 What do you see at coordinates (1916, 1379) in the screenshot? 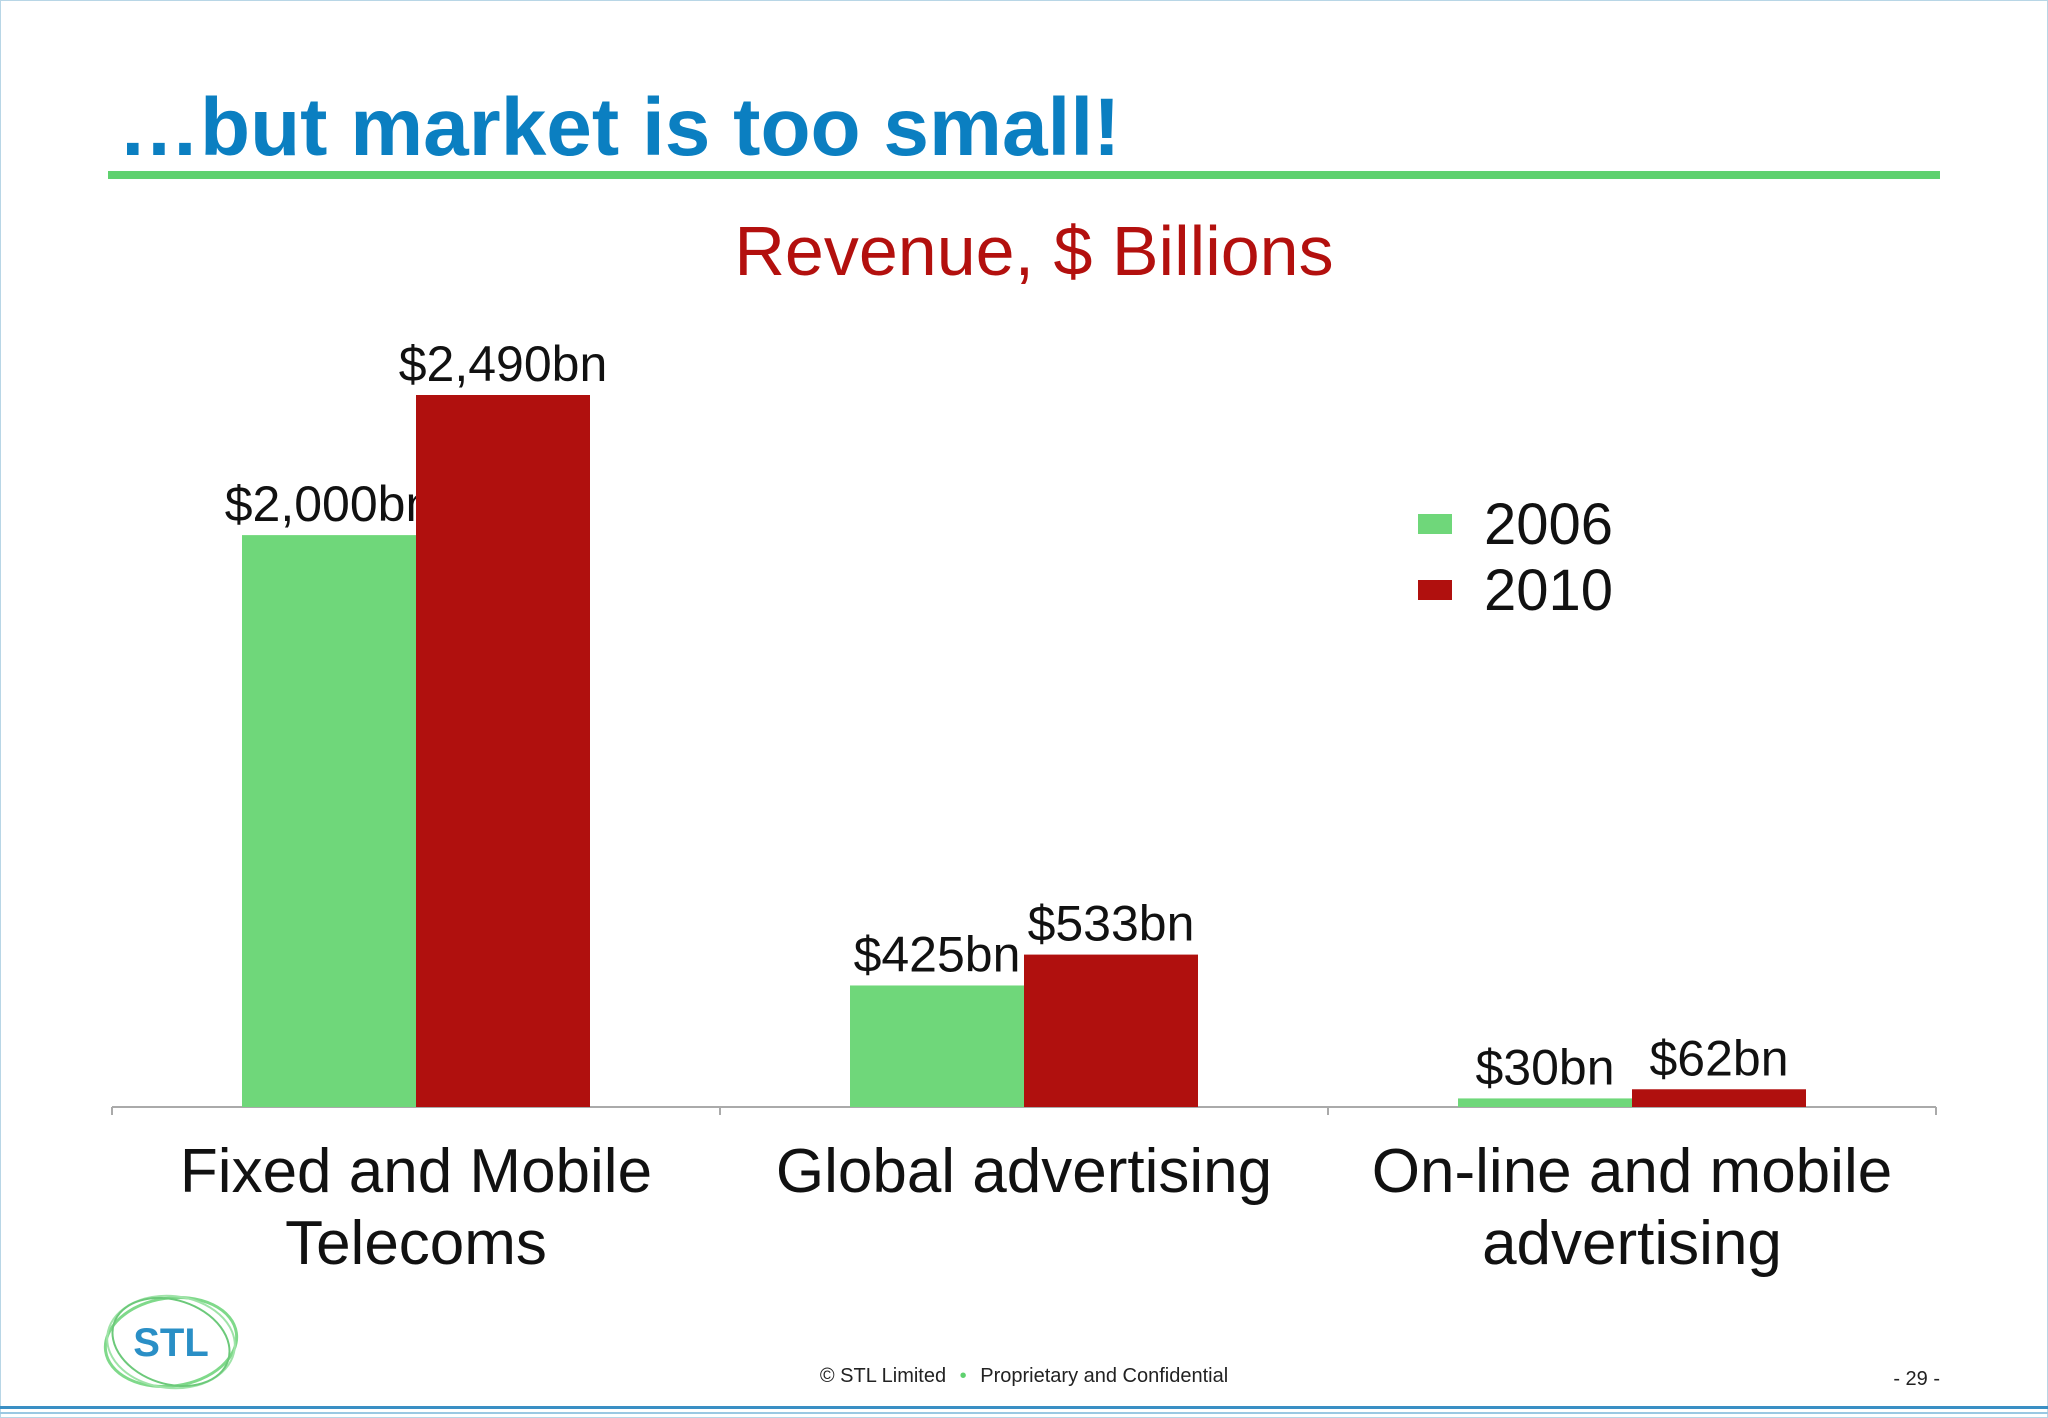
I see `page-number: - 29 -` at bounding box center [1916, 1379].